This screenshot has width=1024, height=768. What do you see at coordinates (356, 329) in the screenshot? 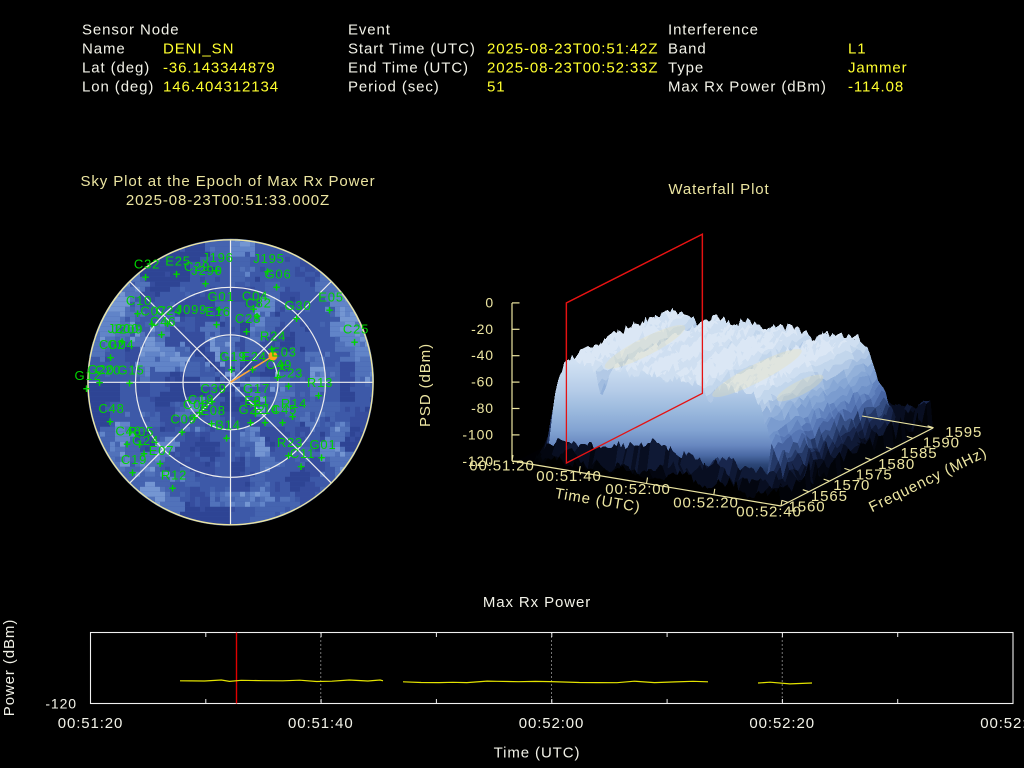
I see `svg-text: C25` at bounding box center [356, 329].